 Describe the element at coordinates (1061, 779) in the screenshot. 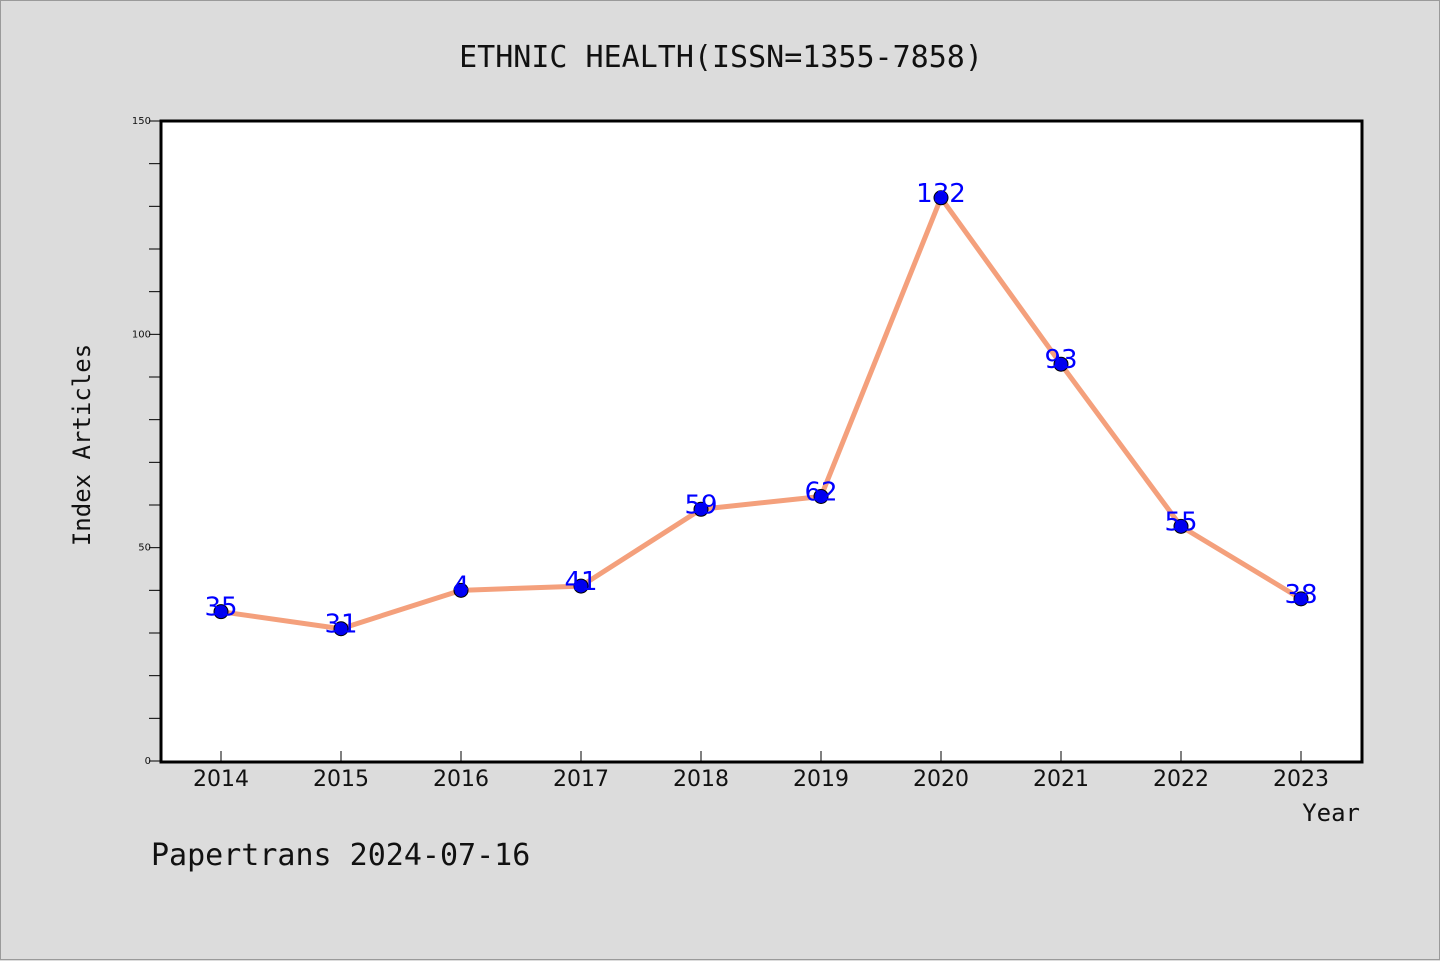

I see `x-tick-label: 2021` at that location.